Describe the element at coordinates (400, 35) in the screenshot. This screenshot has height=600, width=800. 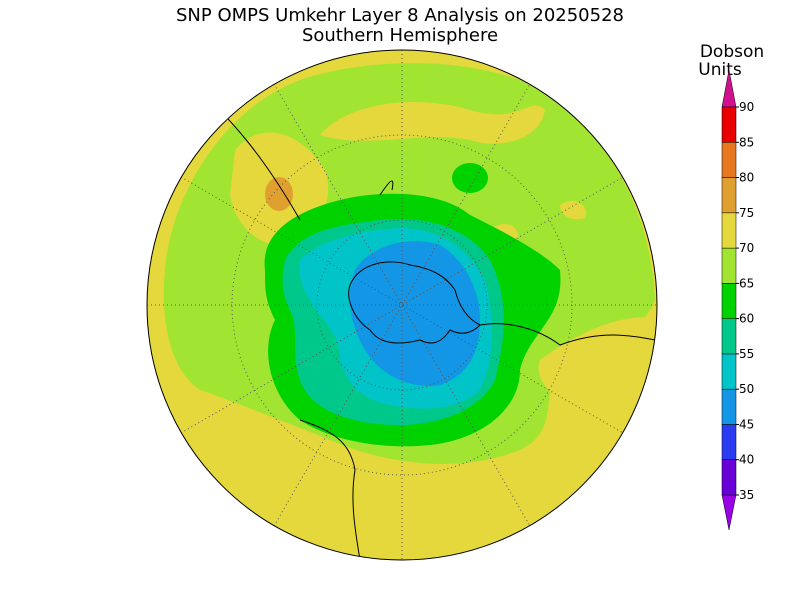
I see `subtitle: Southern Hemisphere` at that location.